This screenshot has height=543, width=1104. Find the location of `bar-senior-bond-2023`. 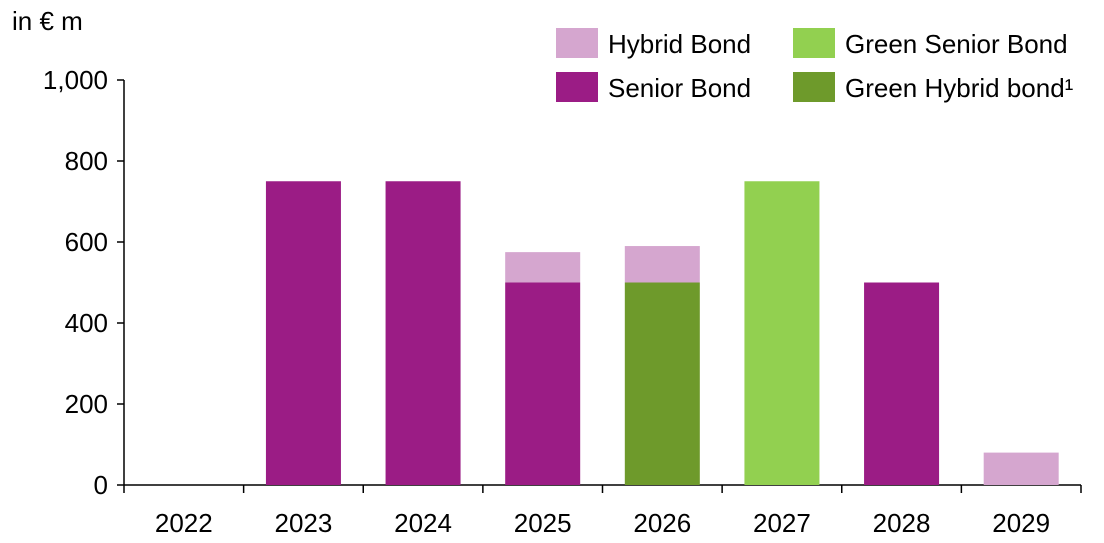

bar-senior-bond-2023 is located at coordinates (303, 333).